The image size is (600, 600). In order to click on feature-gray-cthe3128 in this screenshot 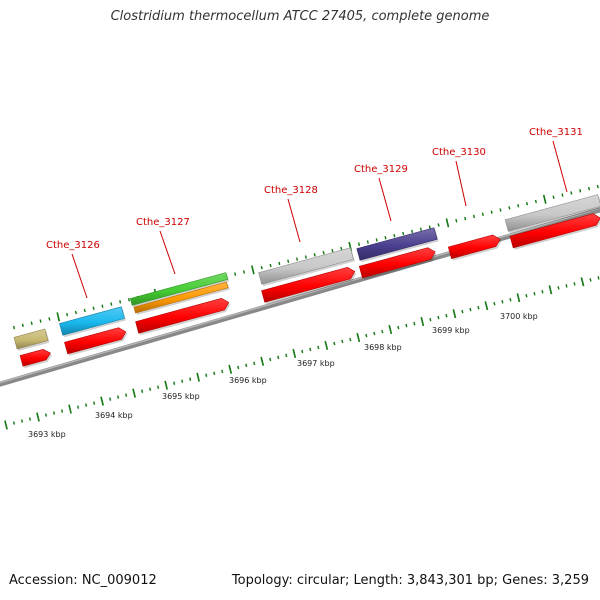, I will do `click(306, 266)`.